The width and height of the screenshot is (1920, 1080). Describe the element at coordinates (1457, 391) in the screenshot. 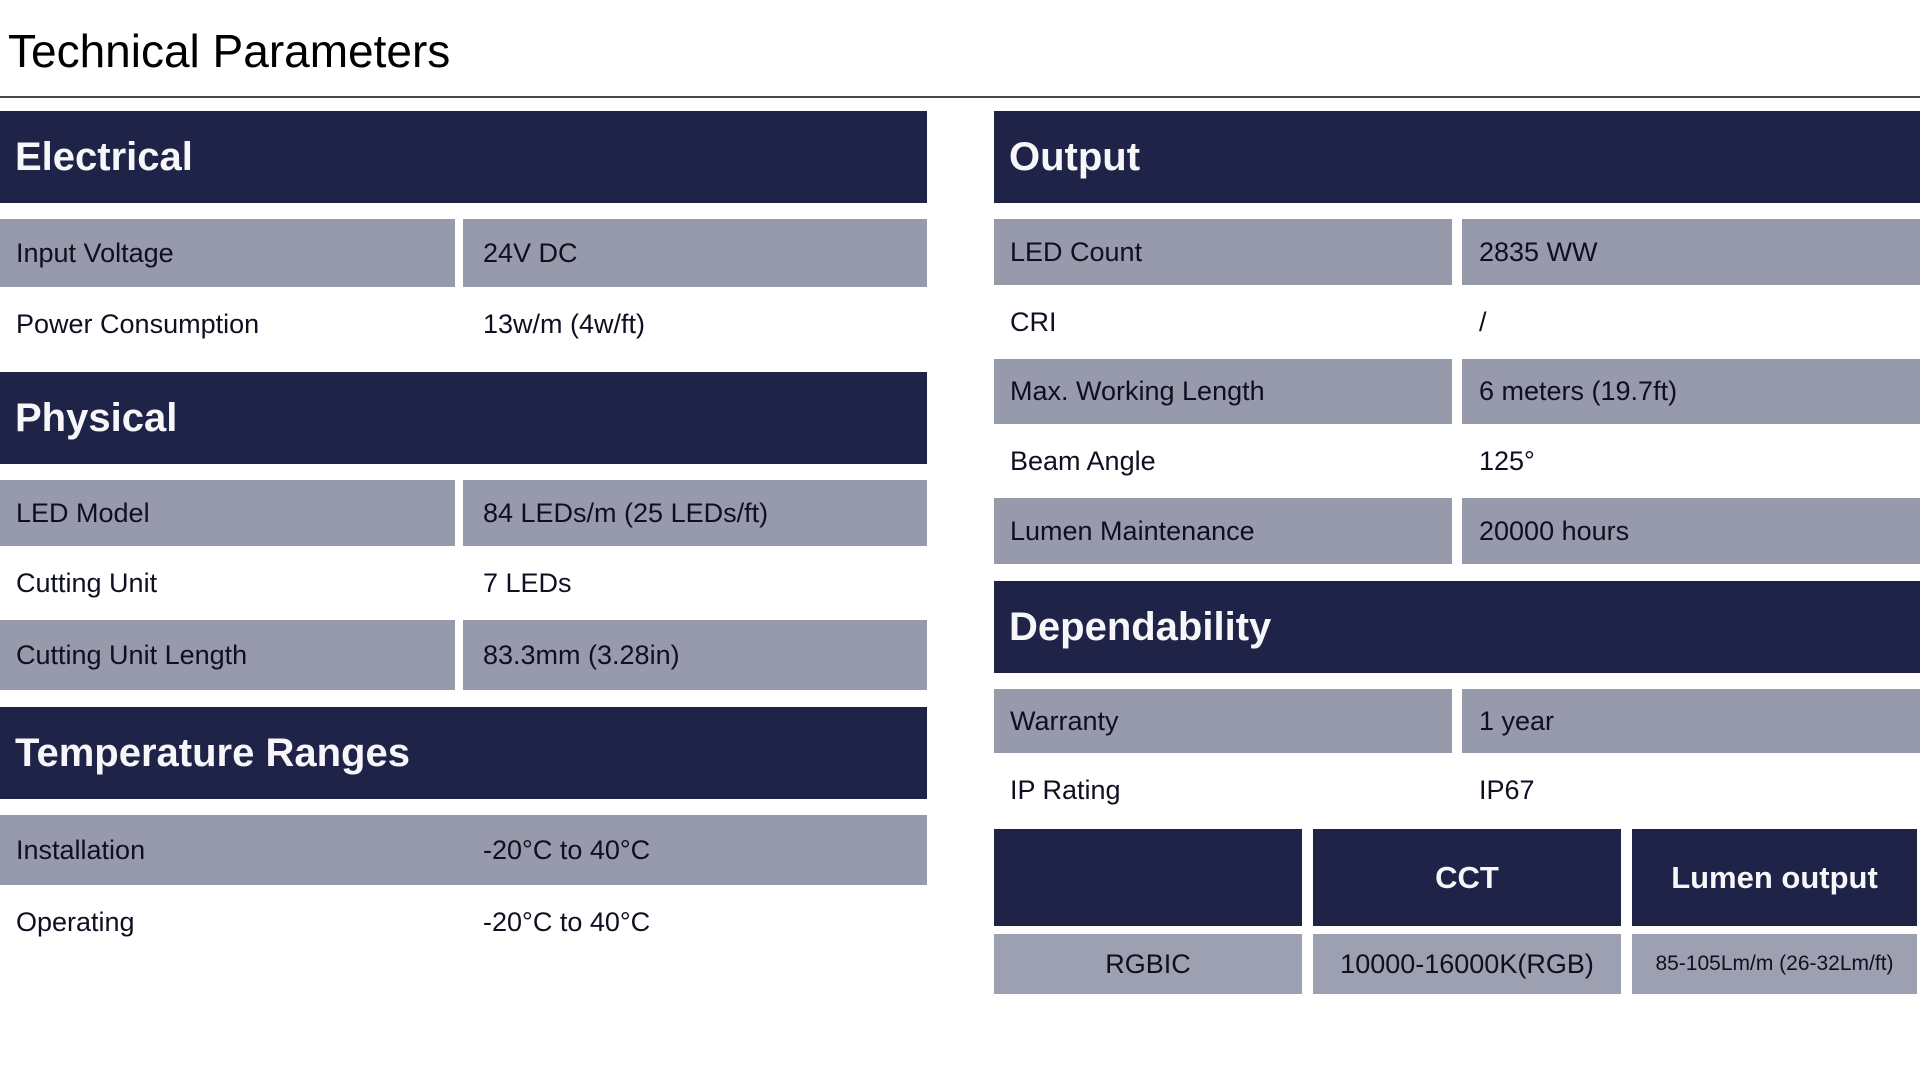

I see `spec-row-max-working-length: Max. Working Length 6 meters (19.7ft)` at that location.